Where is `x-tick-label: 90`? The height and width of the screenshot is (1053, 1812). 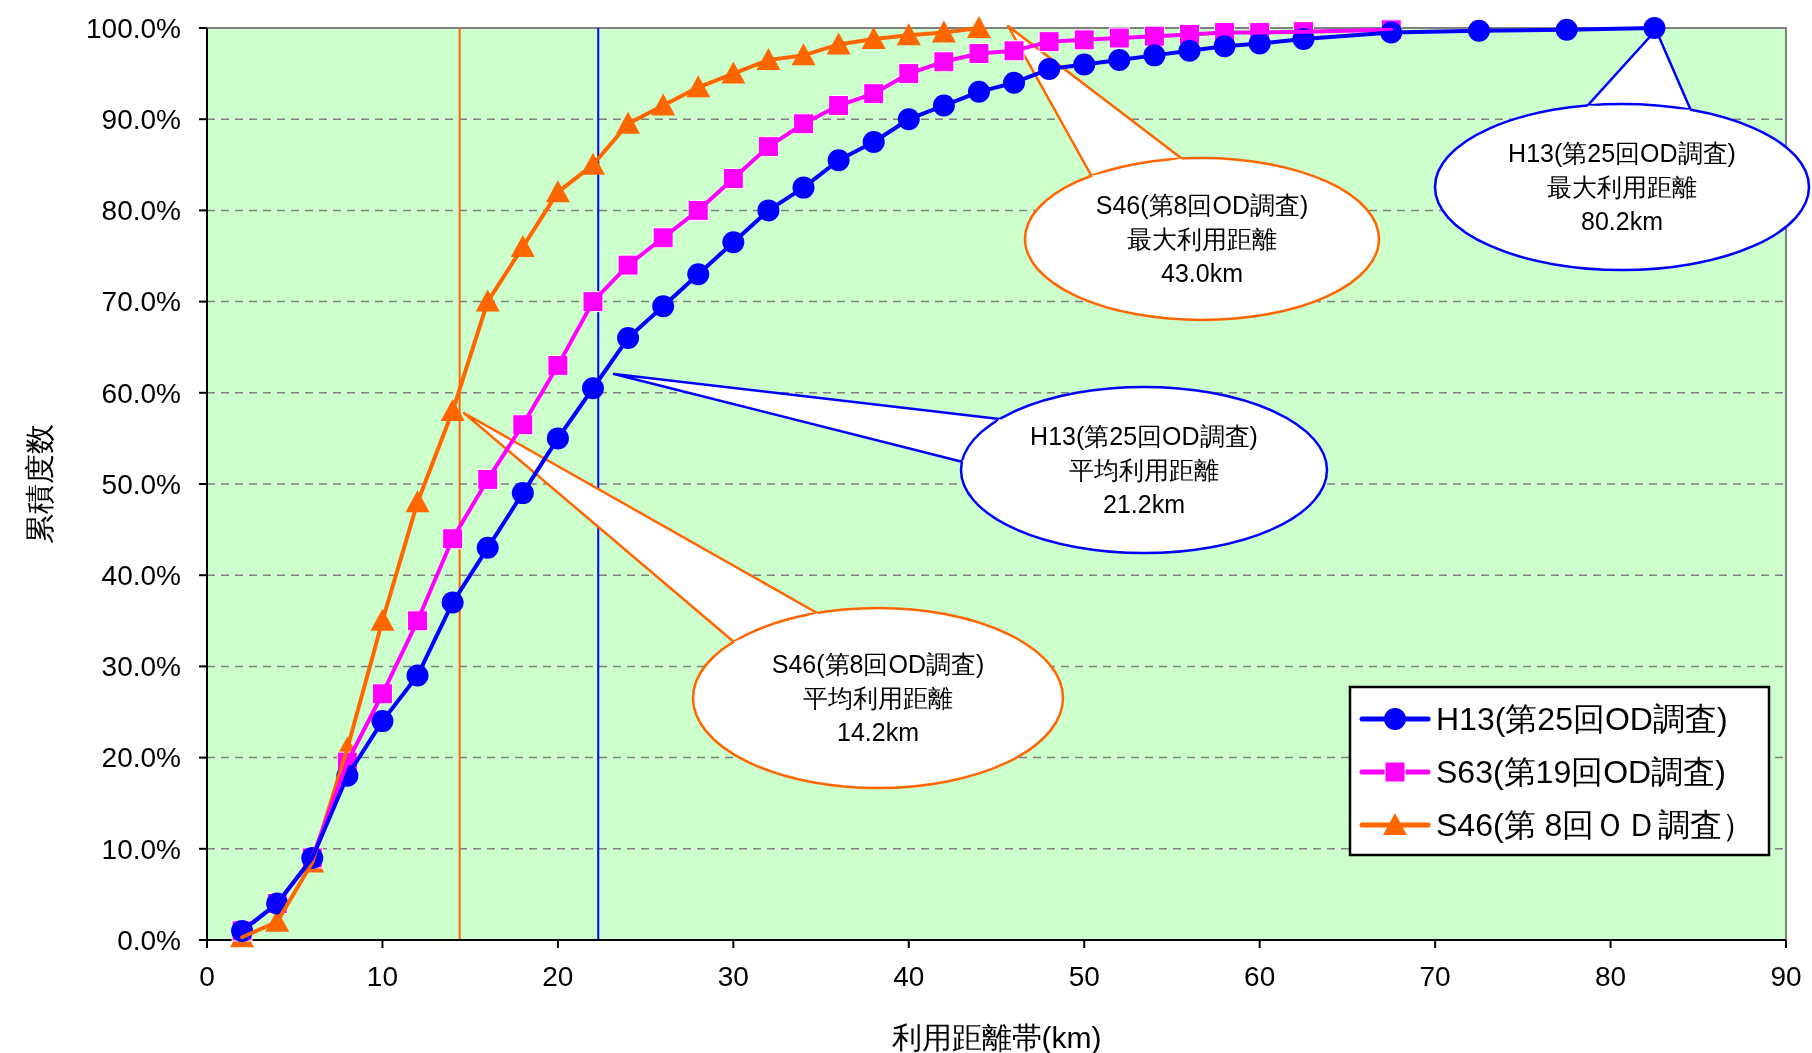 x-tick-label: 90 is located at coordinates (1786, 976).